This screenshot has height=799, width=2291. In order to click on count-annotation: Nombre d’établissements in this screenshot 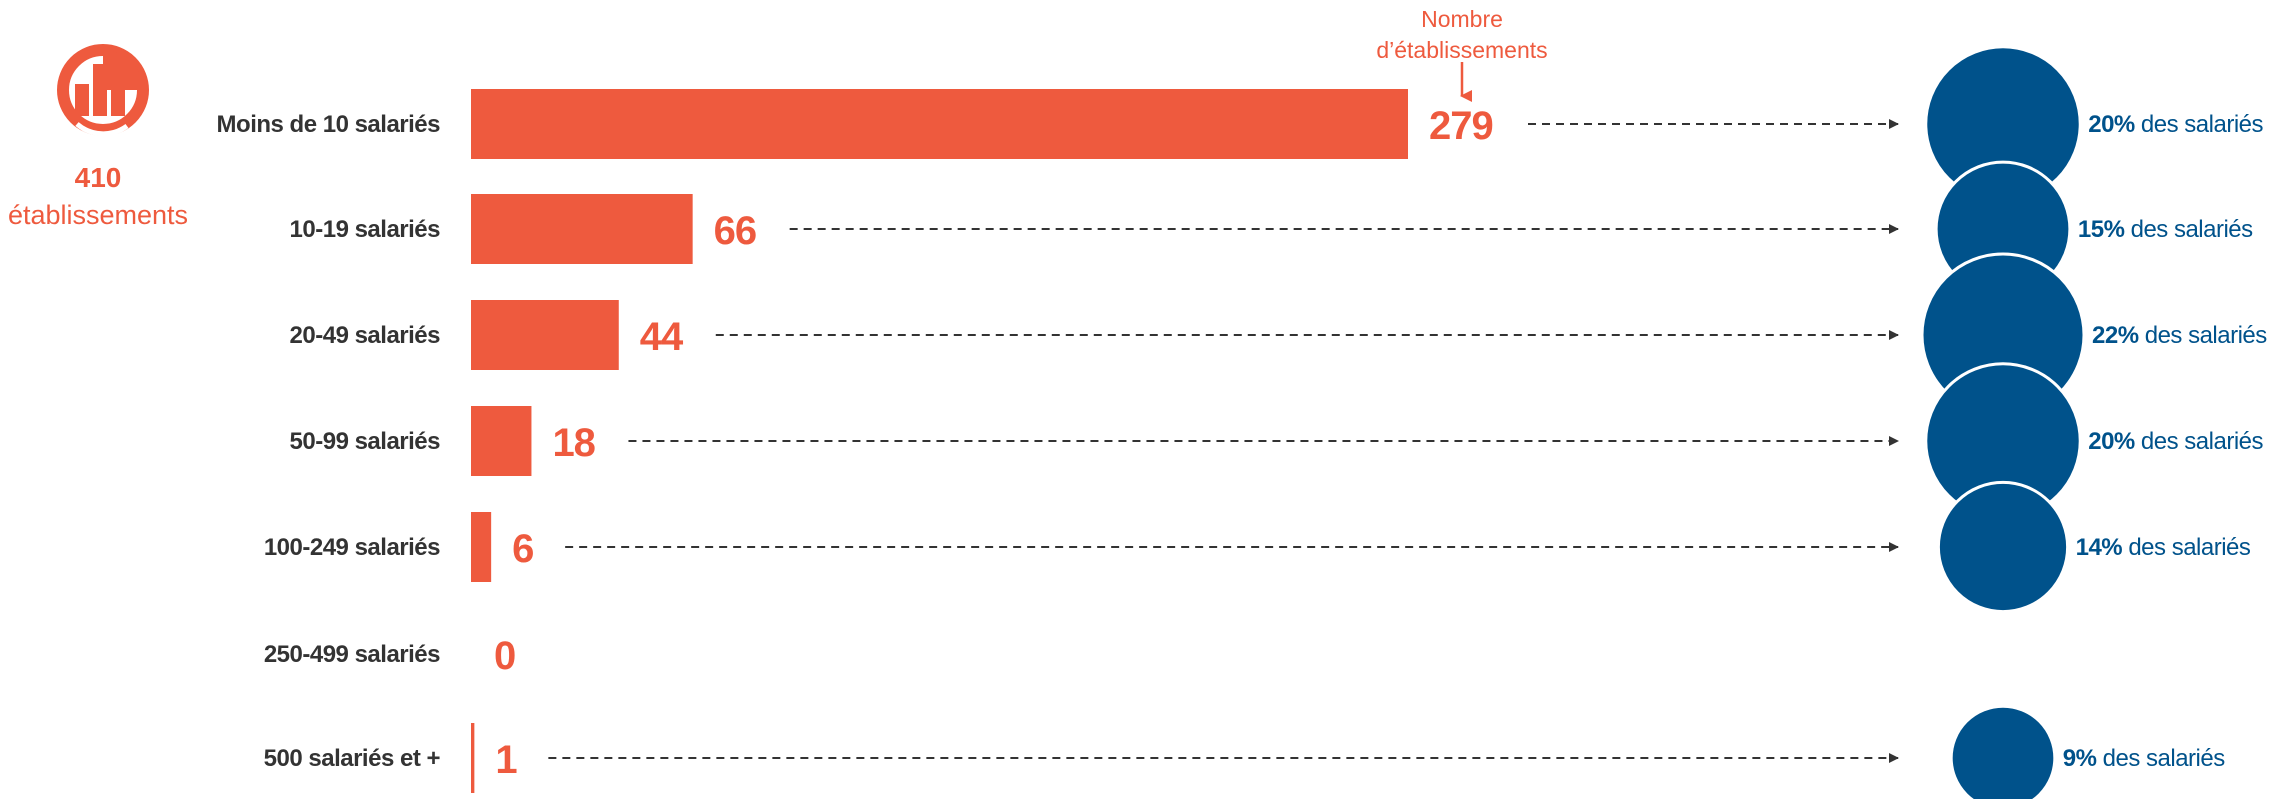, I will do `click(1462, 54)`.